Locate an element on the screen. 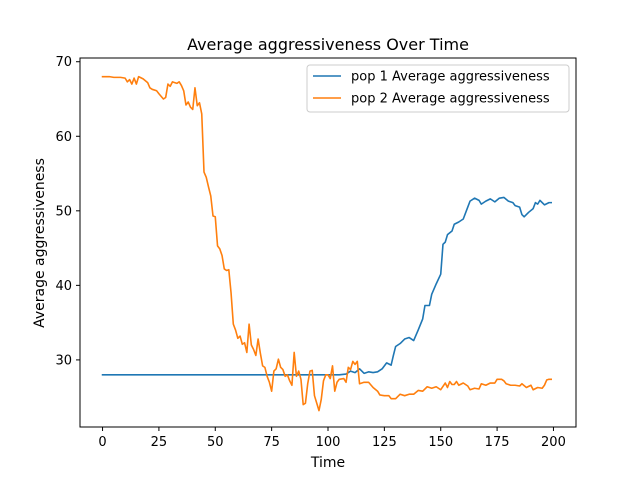 Image resolution: width=640 pixels, height=480 pixels. x-tick-label: 0 is located at coordinates (102, 442).